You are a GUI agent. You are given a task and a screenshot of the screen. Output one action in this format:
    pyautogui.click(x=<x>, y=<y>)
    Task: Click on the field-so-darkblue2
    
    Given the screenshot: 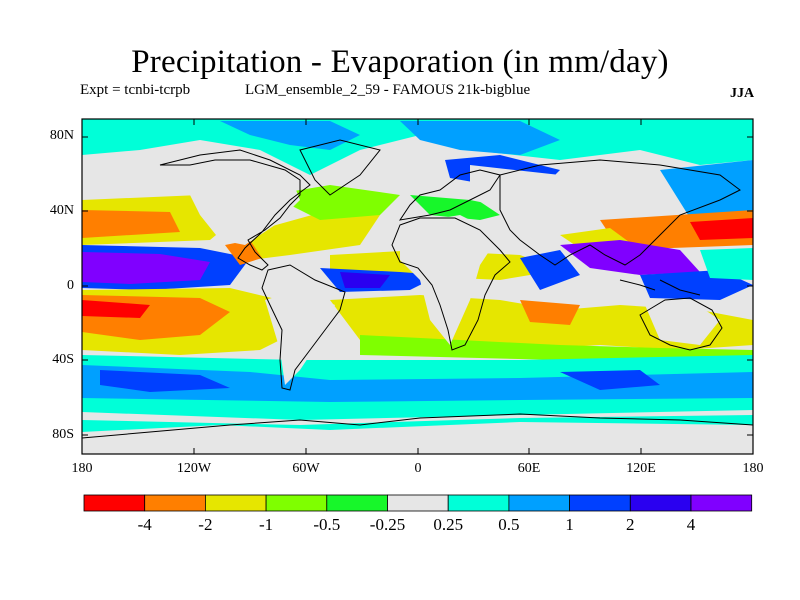 What is the action you would take?
    pyautogui.click(x=610, y=380)
    